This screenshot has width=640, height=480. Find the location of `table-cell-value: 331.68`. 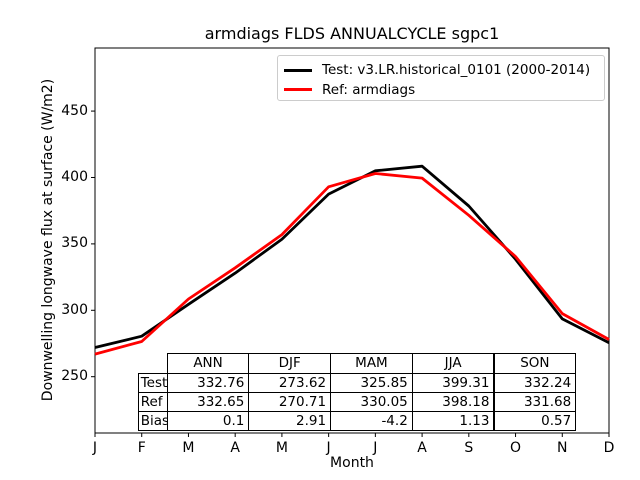

table-cell-value: 331.68 is located at coordinates (535, 402).